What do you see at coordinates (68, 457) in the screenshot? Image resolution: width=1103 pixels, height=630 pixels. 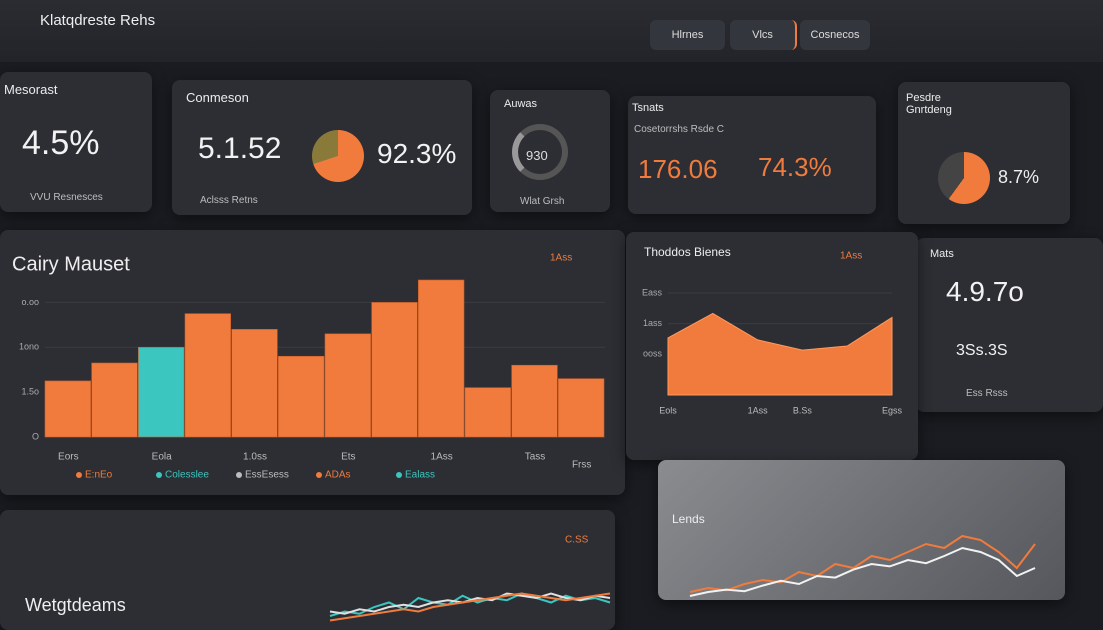 I see `x-tick-label: Eors` at bounding box center [68, 457].